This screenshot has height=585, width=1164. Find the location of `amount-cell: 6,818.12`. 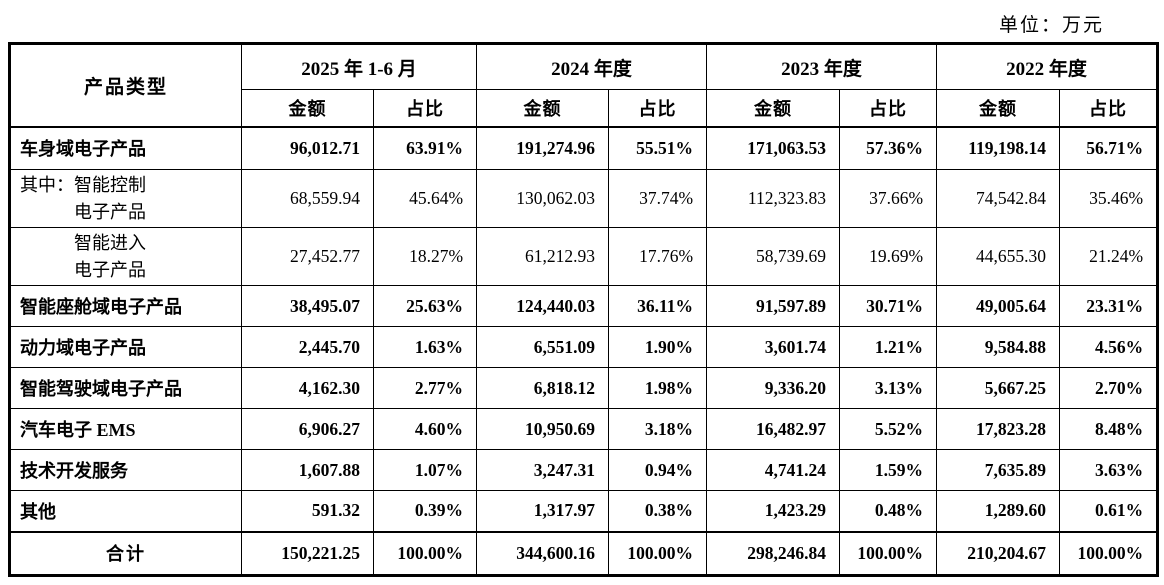

amount-cell: 6,818.12 is located at coordinates (543, 388).